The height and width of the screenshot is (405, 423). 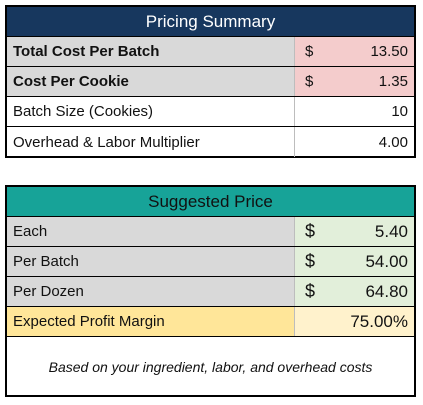 I want to click on pricing-summary-header: Pricing Summary, so click(x=210, y=22).